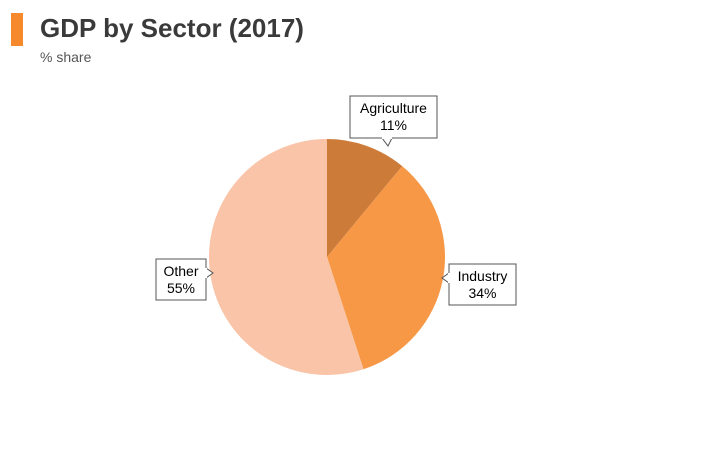 Image resolution: width=702 pixels, height=451 pixels. What do you see at coordinates (393, 125) in the screenshot?
I see `slice-value-label: 11%` at bounding box center [393, 125].